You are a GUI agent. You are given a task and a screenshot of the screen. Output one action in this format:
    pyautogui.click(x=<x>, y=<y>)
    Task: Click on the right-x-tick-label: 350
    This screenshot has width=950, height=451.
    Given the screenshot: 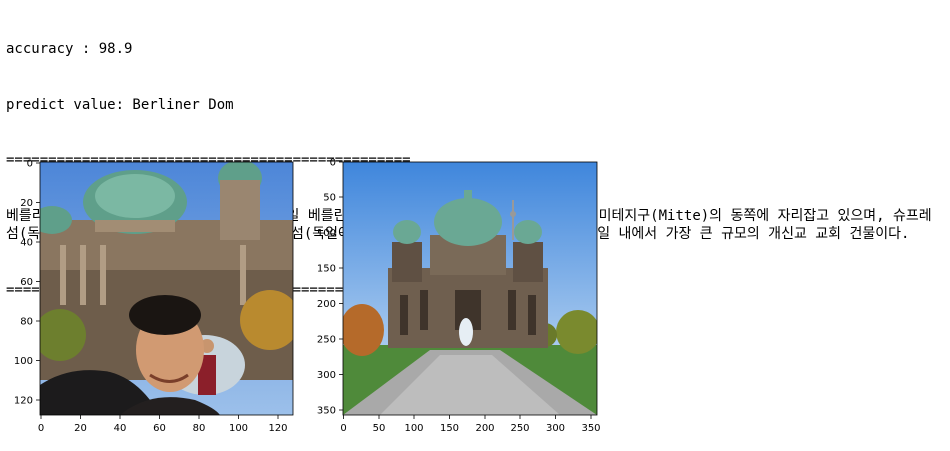 What is the action you would take?
    pyautogui.click(x=590, y=428)
    